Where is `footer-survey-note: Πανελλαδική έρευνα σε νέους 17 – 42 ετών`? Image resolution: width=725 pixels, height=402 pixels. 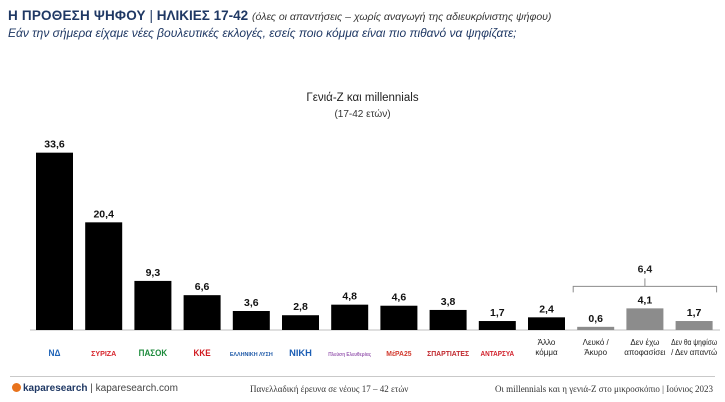 footer-survey-note: Πανελλαδική έρευνα σε νέους 17 – 42 ετών is located at coordinates (329, 389).